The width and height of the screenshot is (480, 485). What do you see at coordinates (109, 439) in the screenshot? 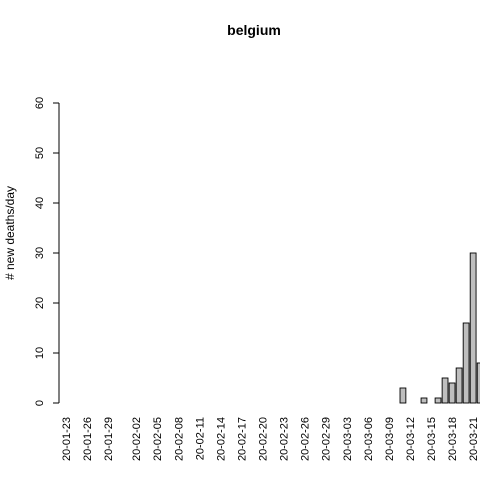
I see `x-tick-label: 20-01-29` at bounding box center [109, 439].